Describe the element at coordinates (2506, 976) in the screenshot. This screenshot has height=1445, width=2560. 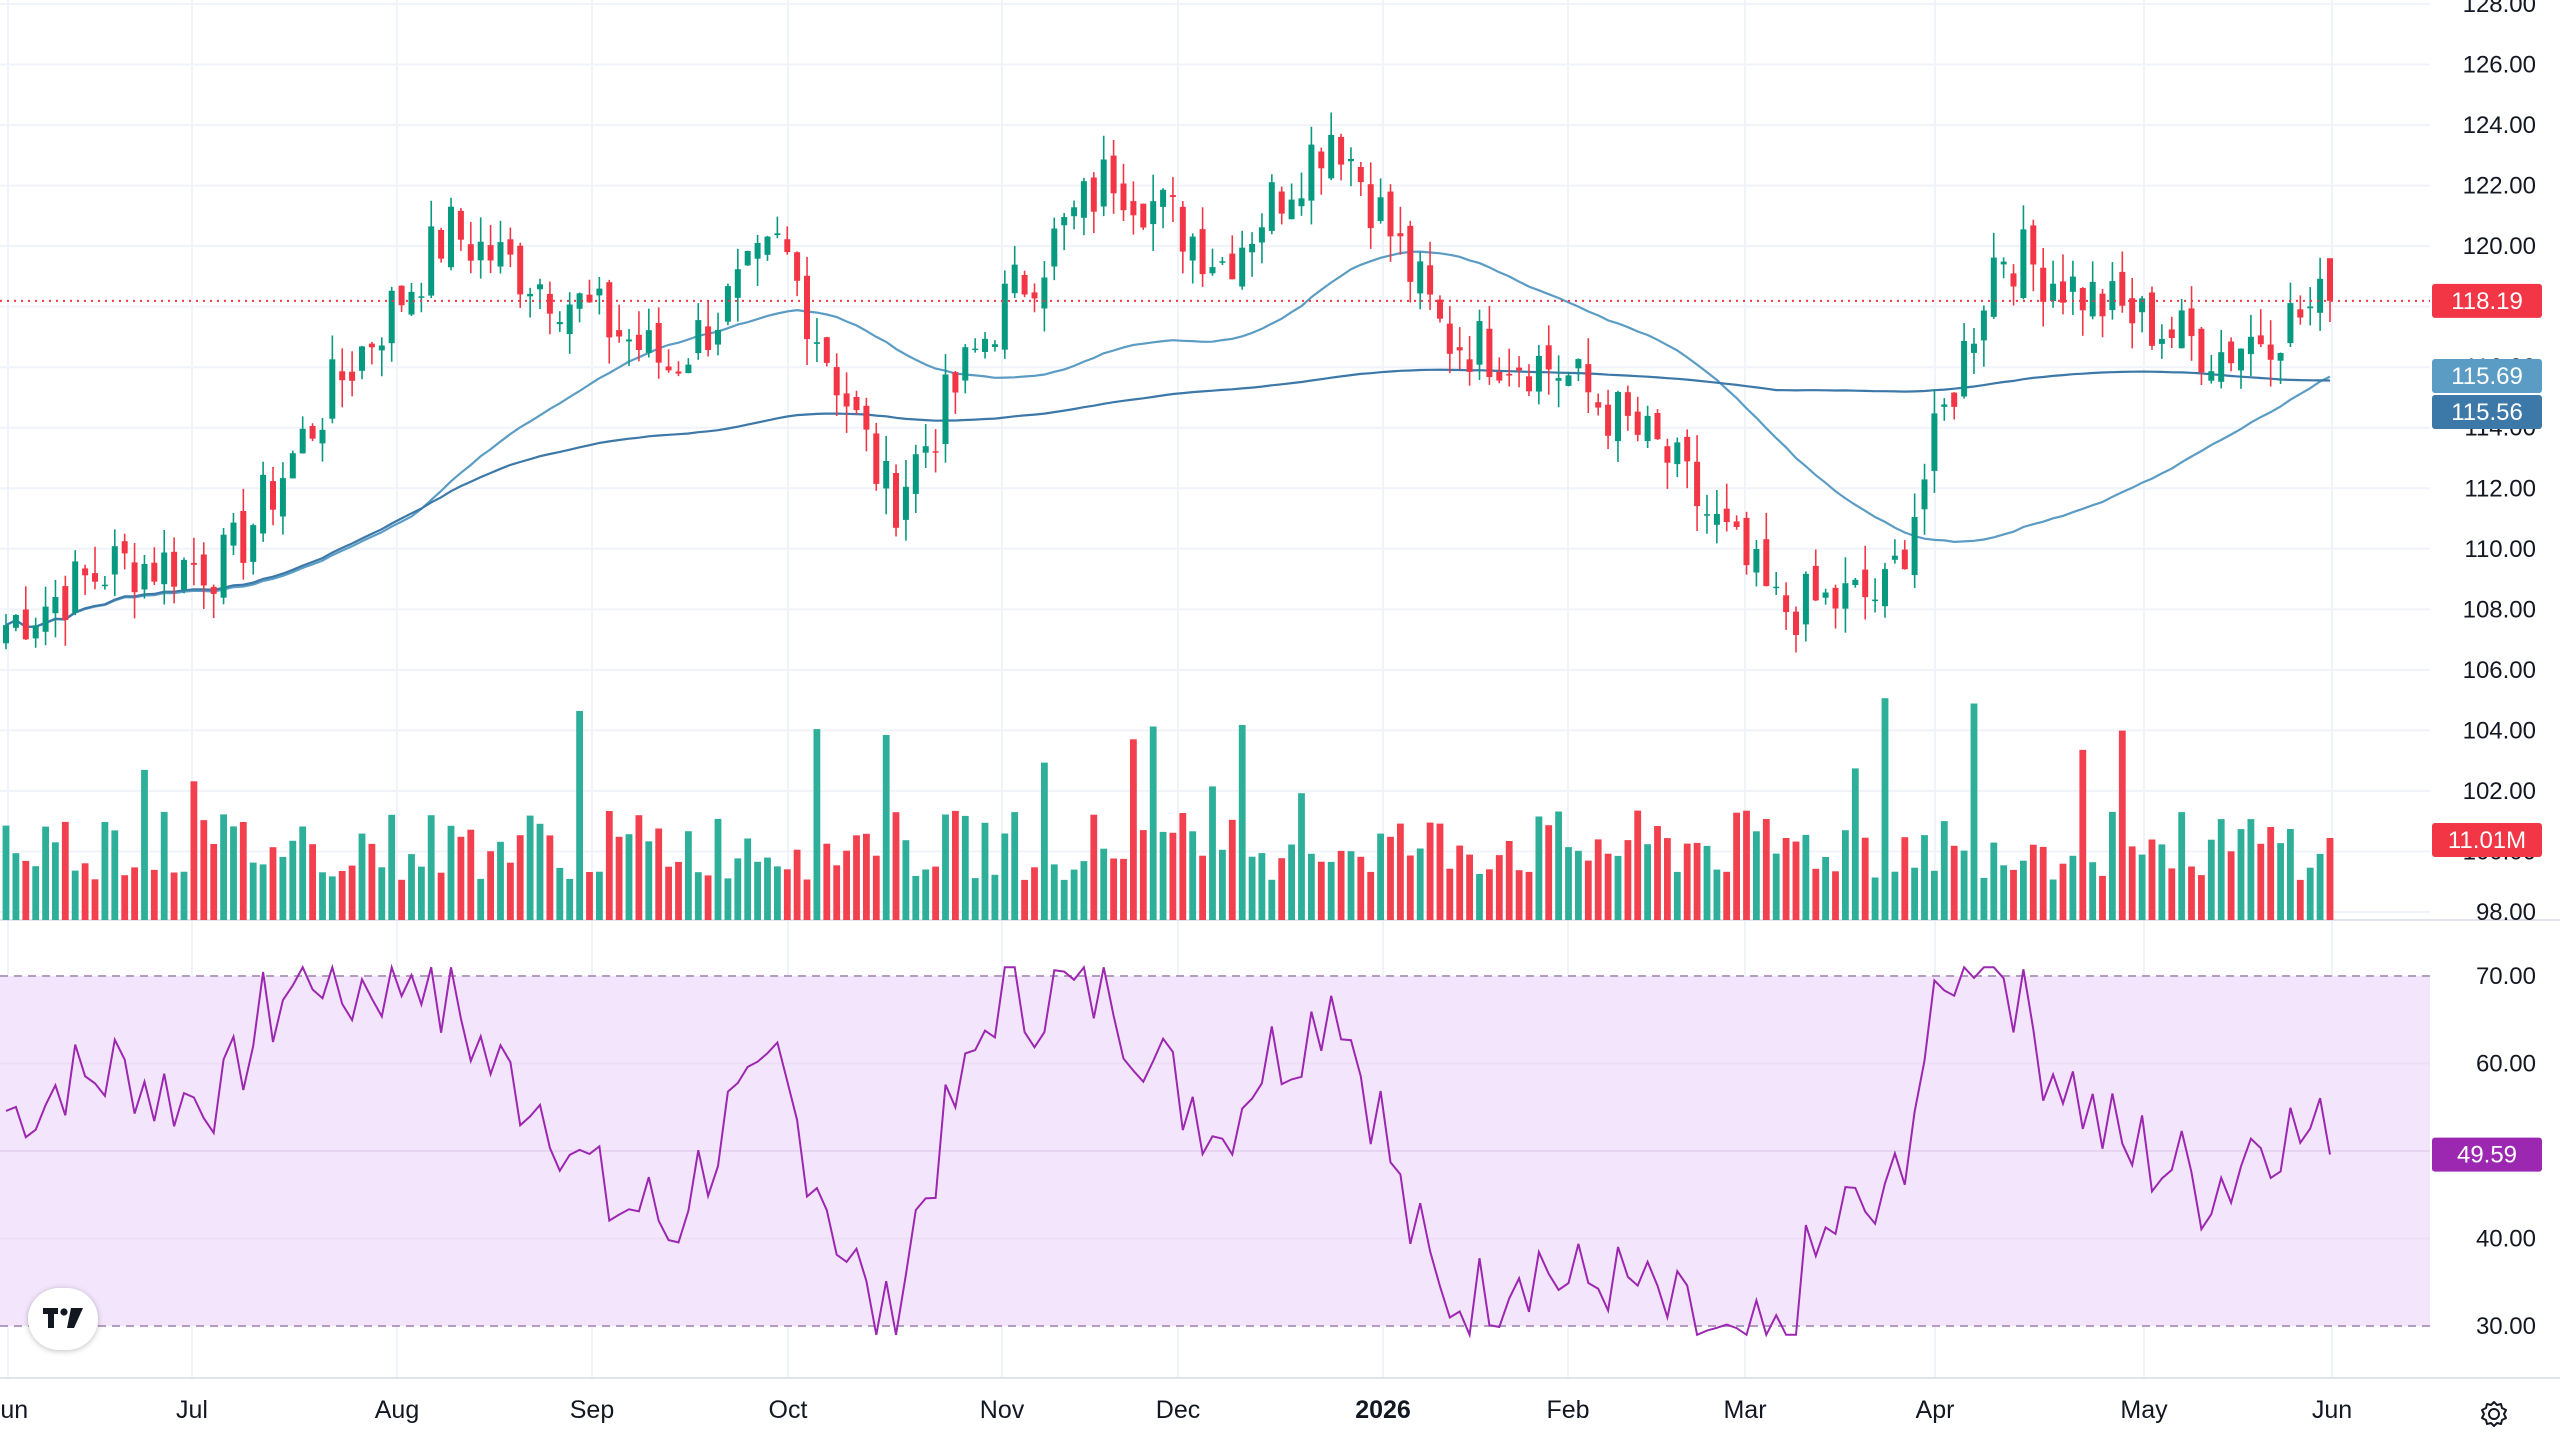
I see `rsi-tick-label: 70.00` at that location.